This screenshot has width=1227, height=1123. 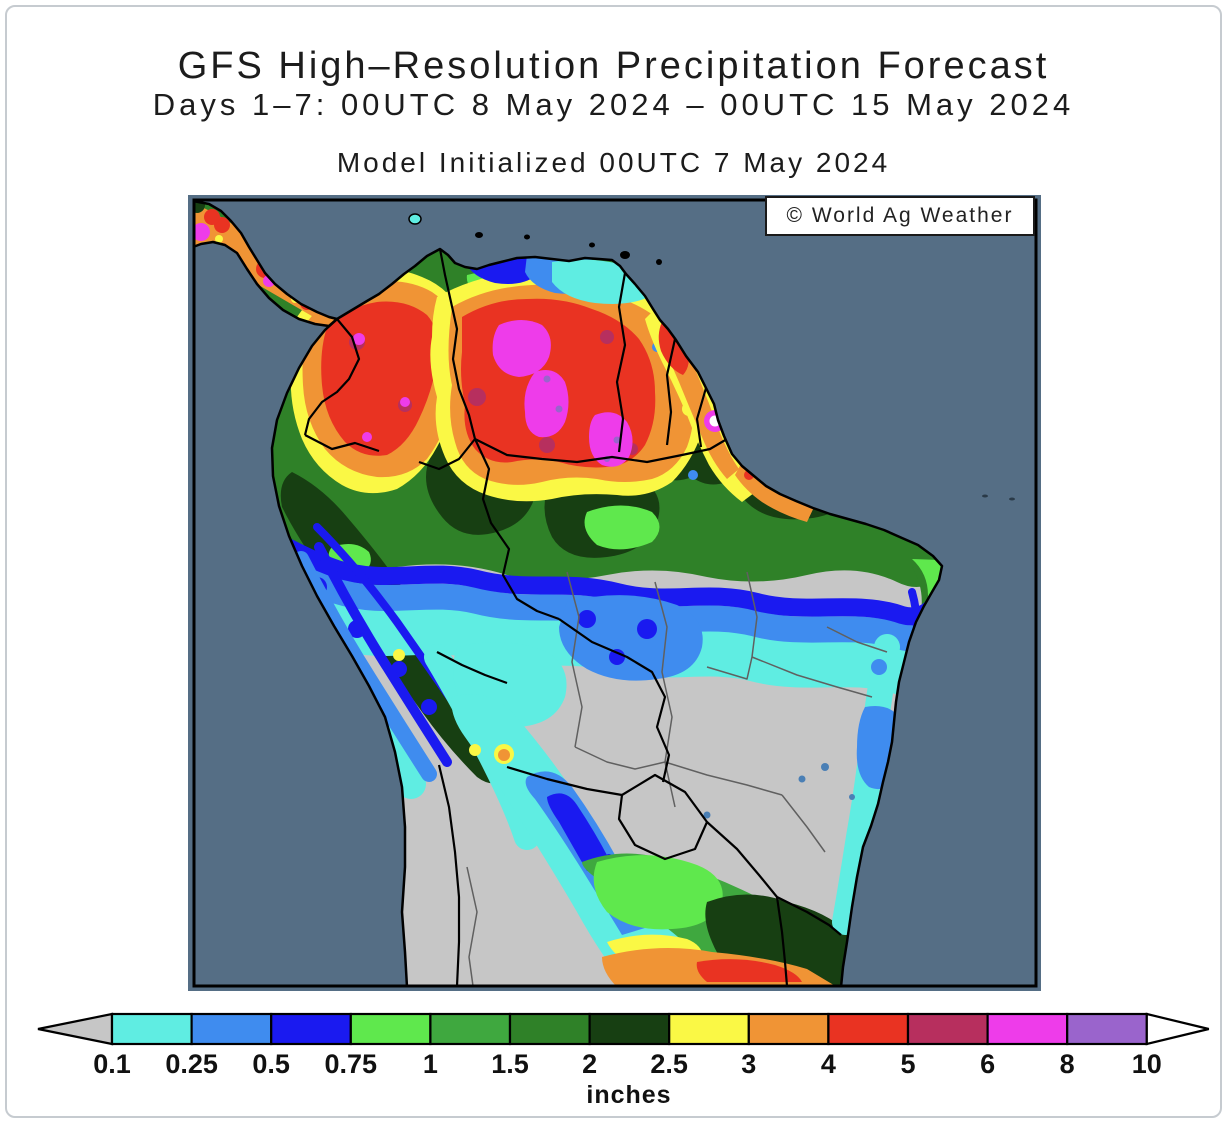 I want to click on legend-tick-label: 1, so click(x=430, y=1064).